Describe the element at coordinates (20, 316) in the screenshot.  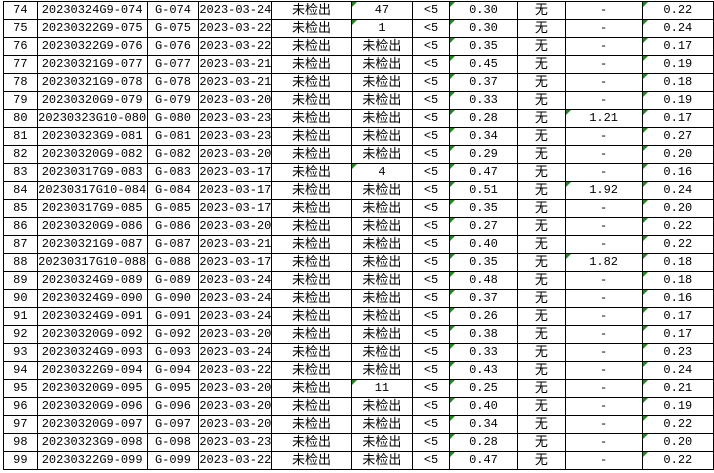
I see `row-number-cell: 91` at that location.